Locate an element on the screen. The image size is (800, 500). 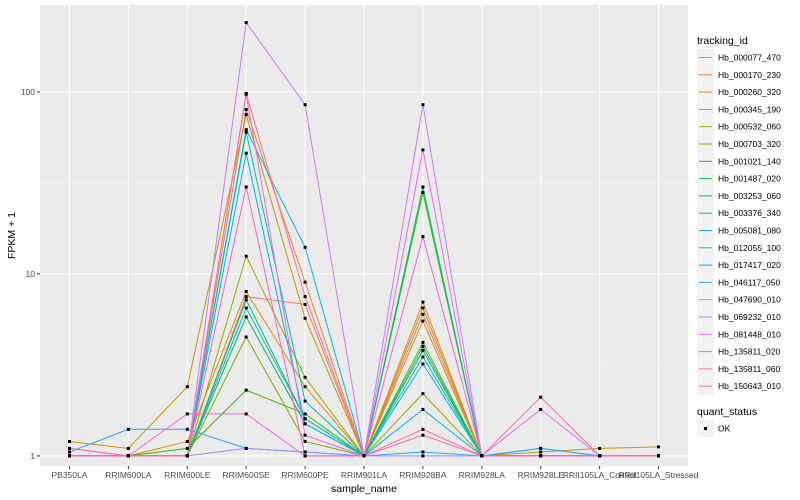
legend-label: Hb_000170_230 is located at coordinates (749, 75).